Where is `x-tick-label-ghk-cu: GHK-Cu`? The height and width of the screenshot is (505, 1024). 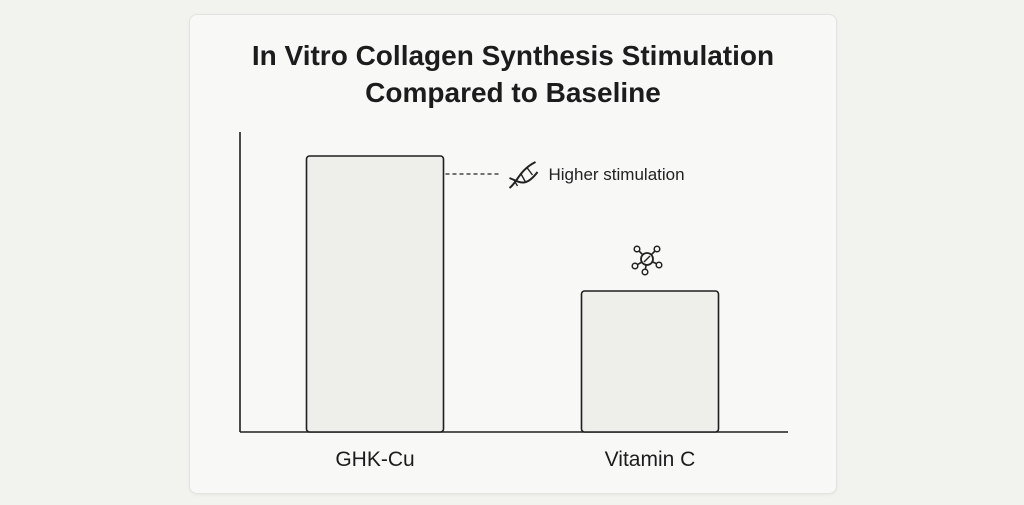 x-tick-label-ghk-cu: GHK-Cu is located at coordinates (374, 459).